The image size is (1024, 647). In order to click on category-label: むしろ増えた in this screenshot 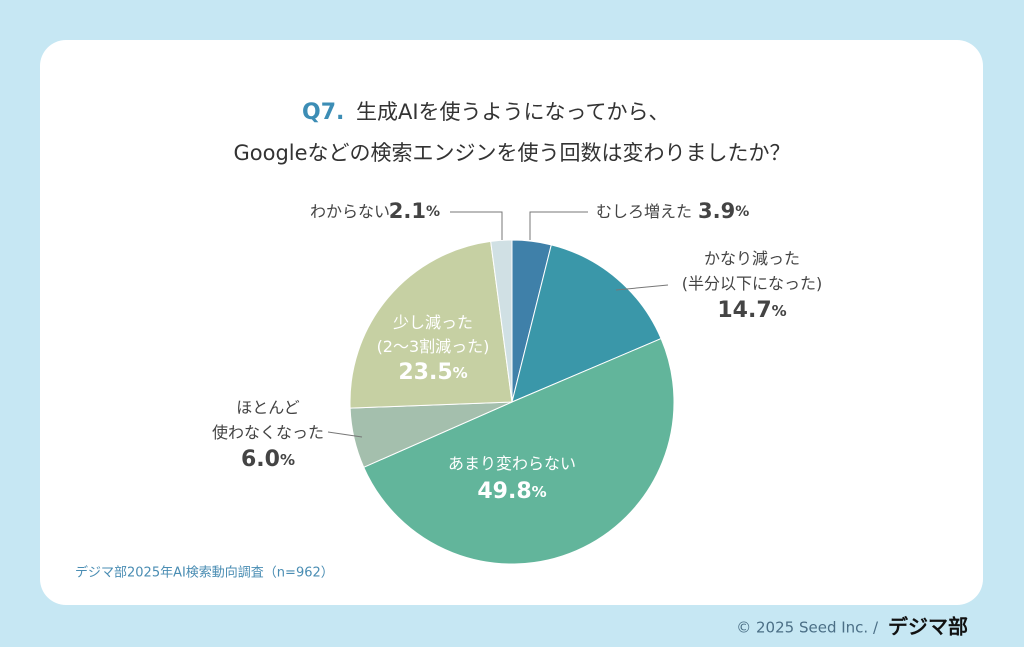, I will do `click(644, 211)`.